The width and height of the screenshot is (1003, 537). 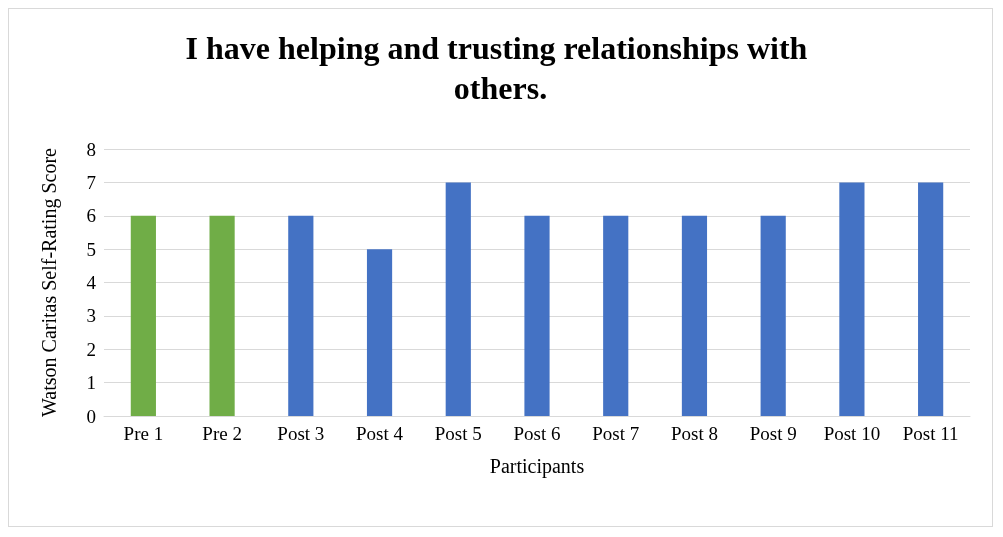 What do you see at coordinates (616, 433) in the screenshot?
I see `x-tick-label: Post 7` at bounding box center [616, 433].